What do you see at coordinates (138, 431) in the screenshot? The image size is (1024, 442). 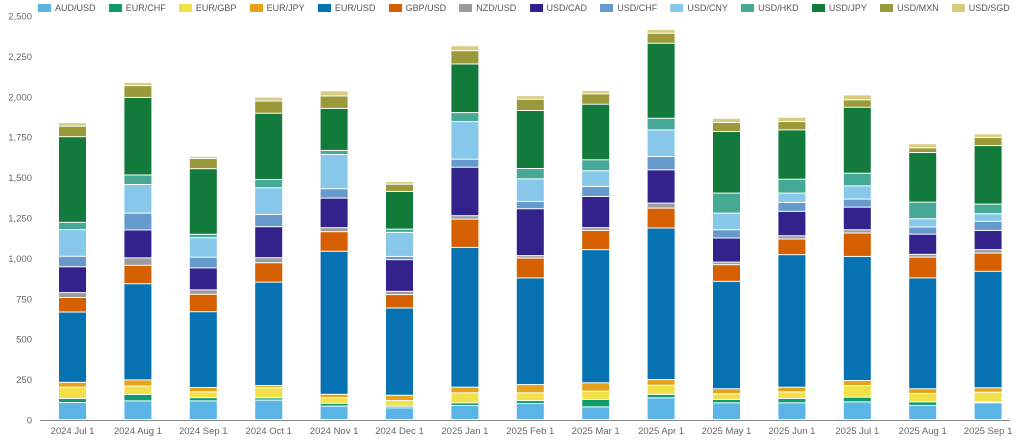 I see `x-tick-label: 2024 Aug 1` at bounding box center [138, 431].